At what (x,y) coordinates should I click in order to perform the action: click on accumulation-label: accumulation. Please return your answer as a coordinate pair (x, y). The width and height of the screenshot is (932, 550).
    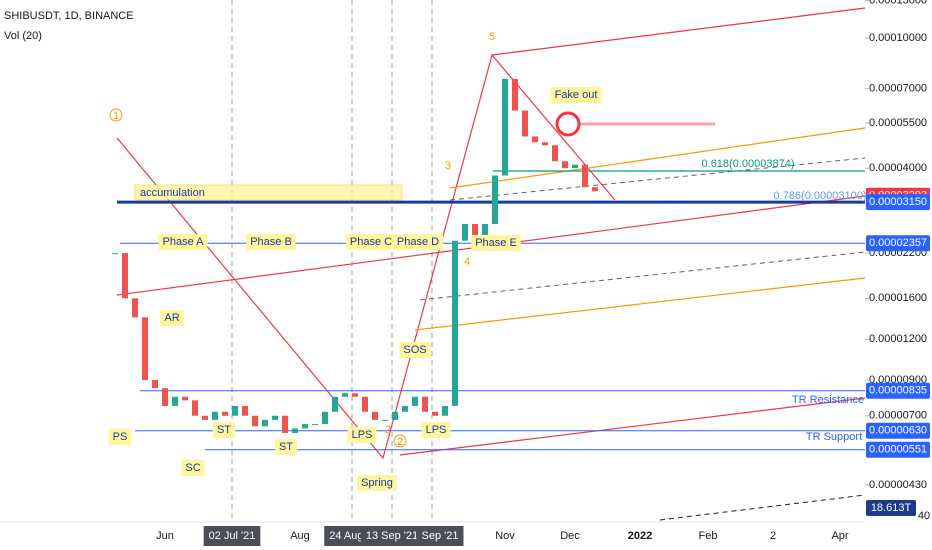
    Looking at the image, I should click on (172, 193).